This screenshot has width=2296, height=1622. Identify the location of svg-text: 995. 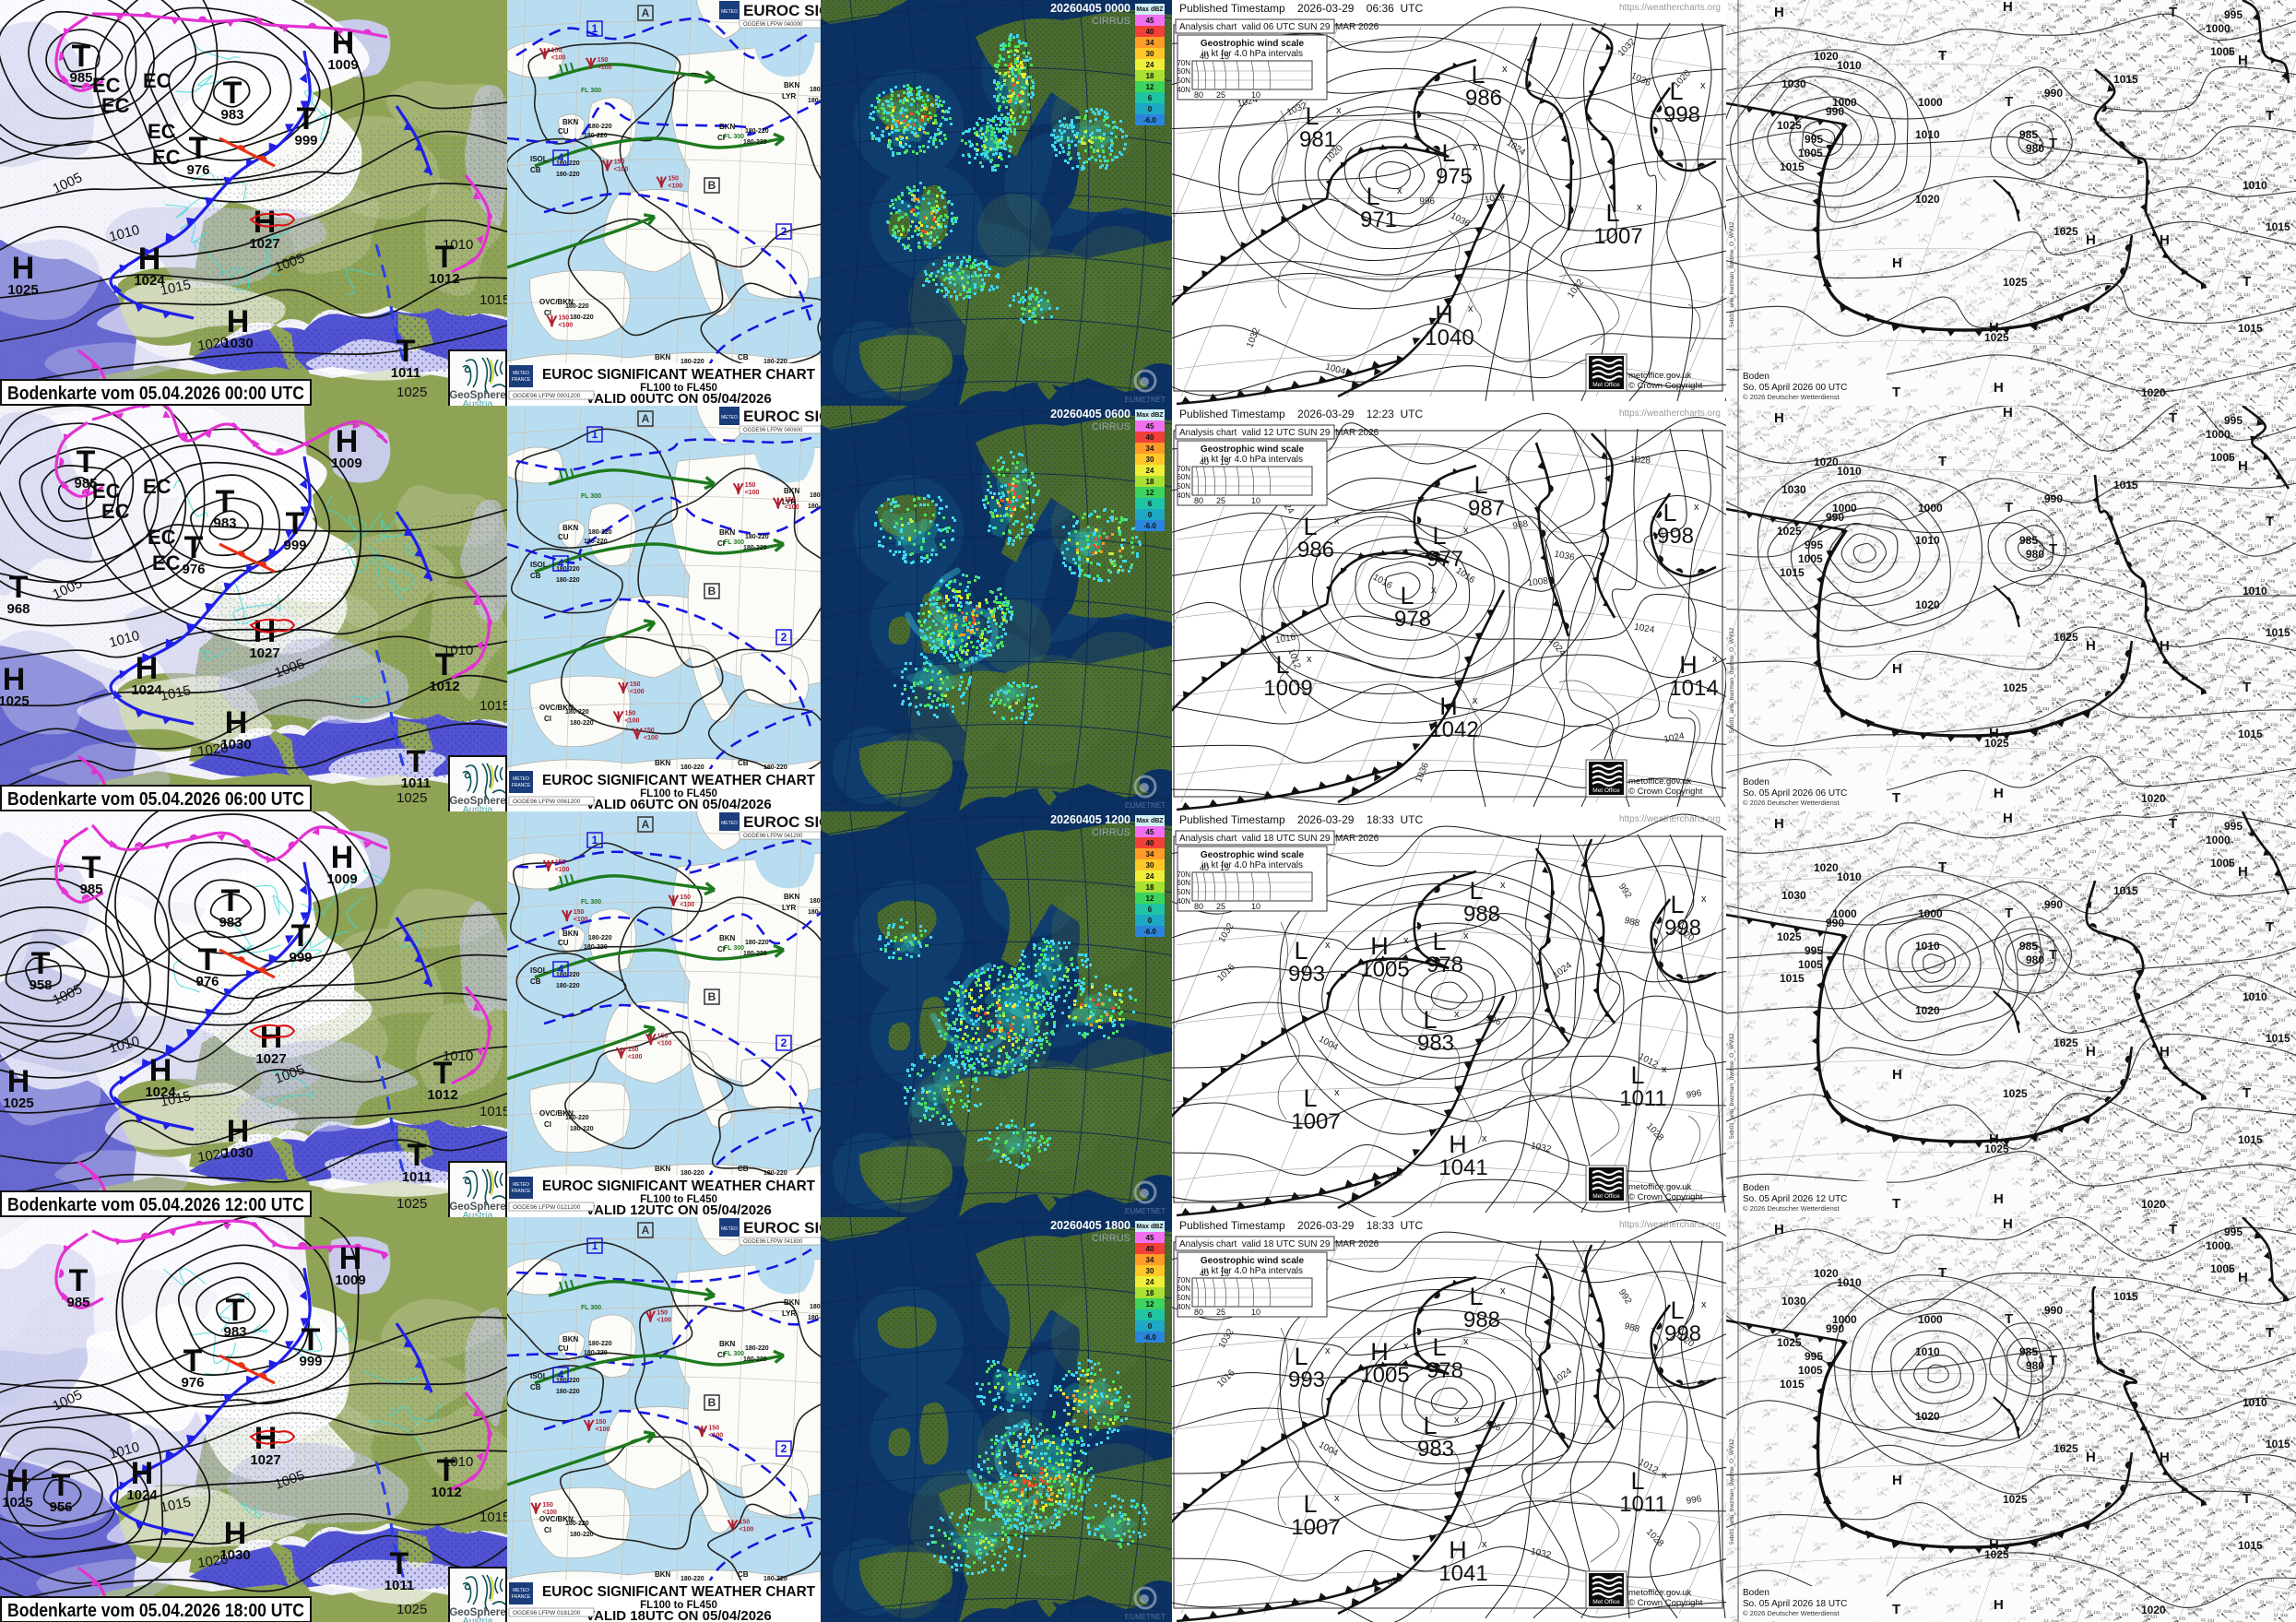
(2233, 14).